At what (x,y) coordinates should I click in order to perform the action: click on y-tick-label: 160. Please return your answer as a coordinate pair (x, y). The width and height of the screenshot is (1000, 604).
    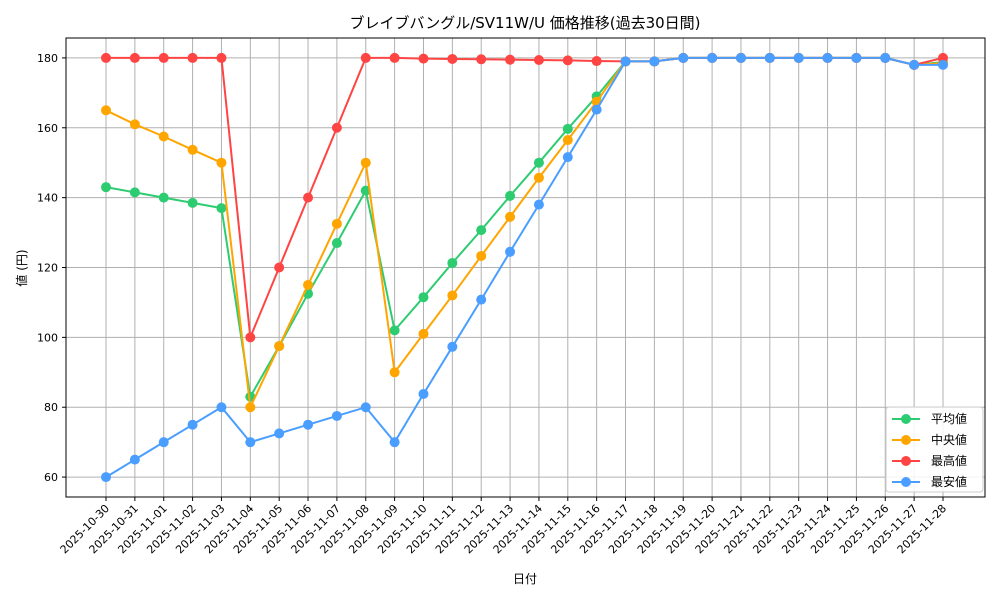
    Looking at the image, I should click on (47, 128).